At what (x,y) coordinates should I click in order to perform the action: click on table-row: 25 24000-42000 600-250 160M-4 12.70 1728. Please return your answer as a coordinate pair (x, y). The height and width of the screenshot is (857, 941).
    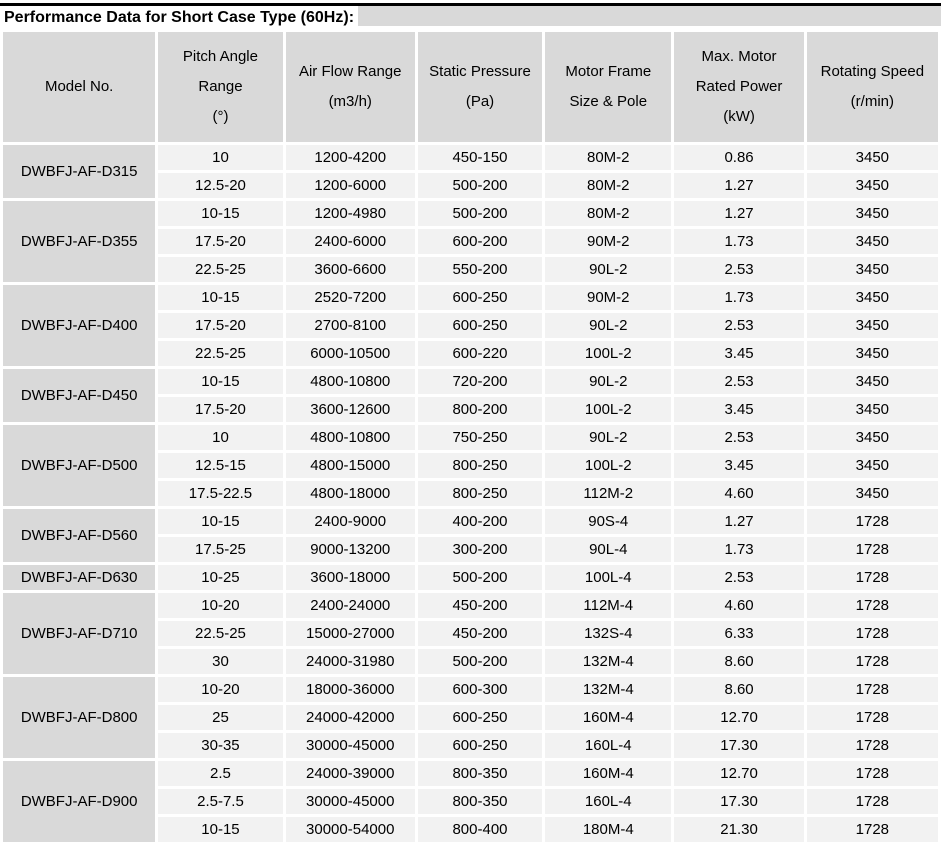
    Looking at the image, I should click on (470, 717).